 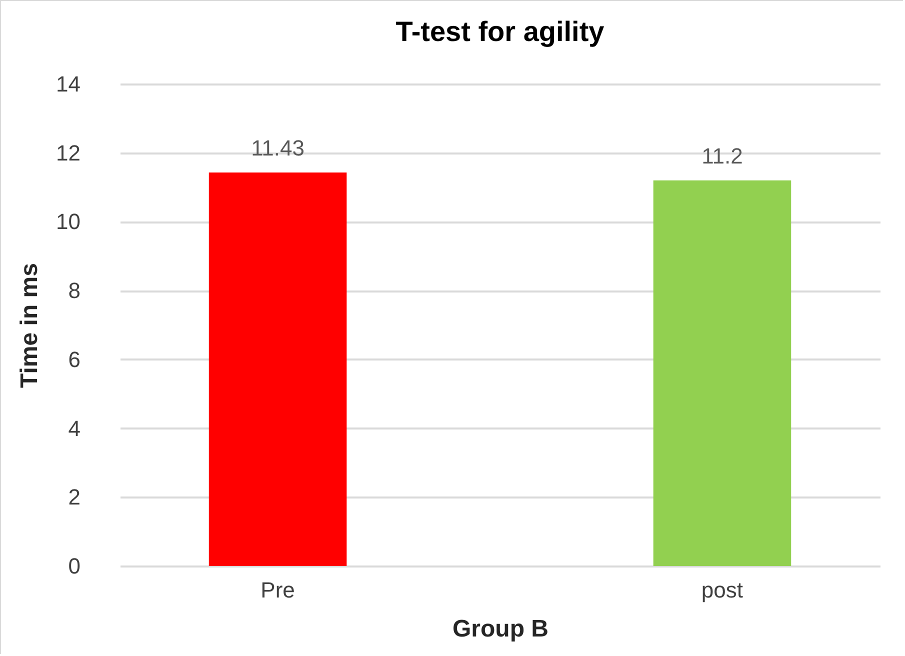 I want to click on y-tick-label: 10, so click(x=68, y=221).